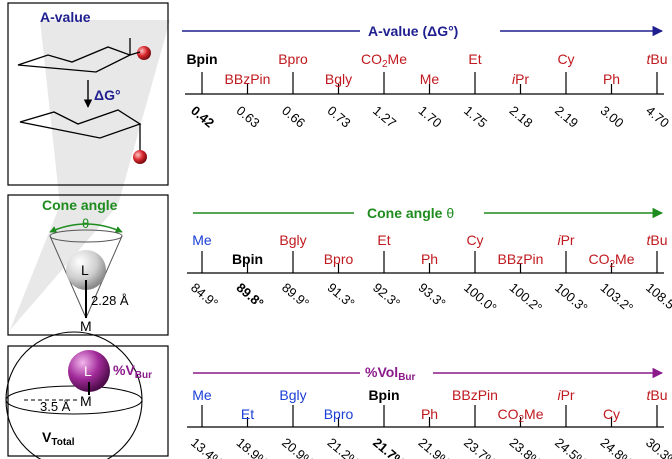  Describe the element at coordinates (657, 117) in the screenshot. I see `substituent-value: 4.70` at that location.